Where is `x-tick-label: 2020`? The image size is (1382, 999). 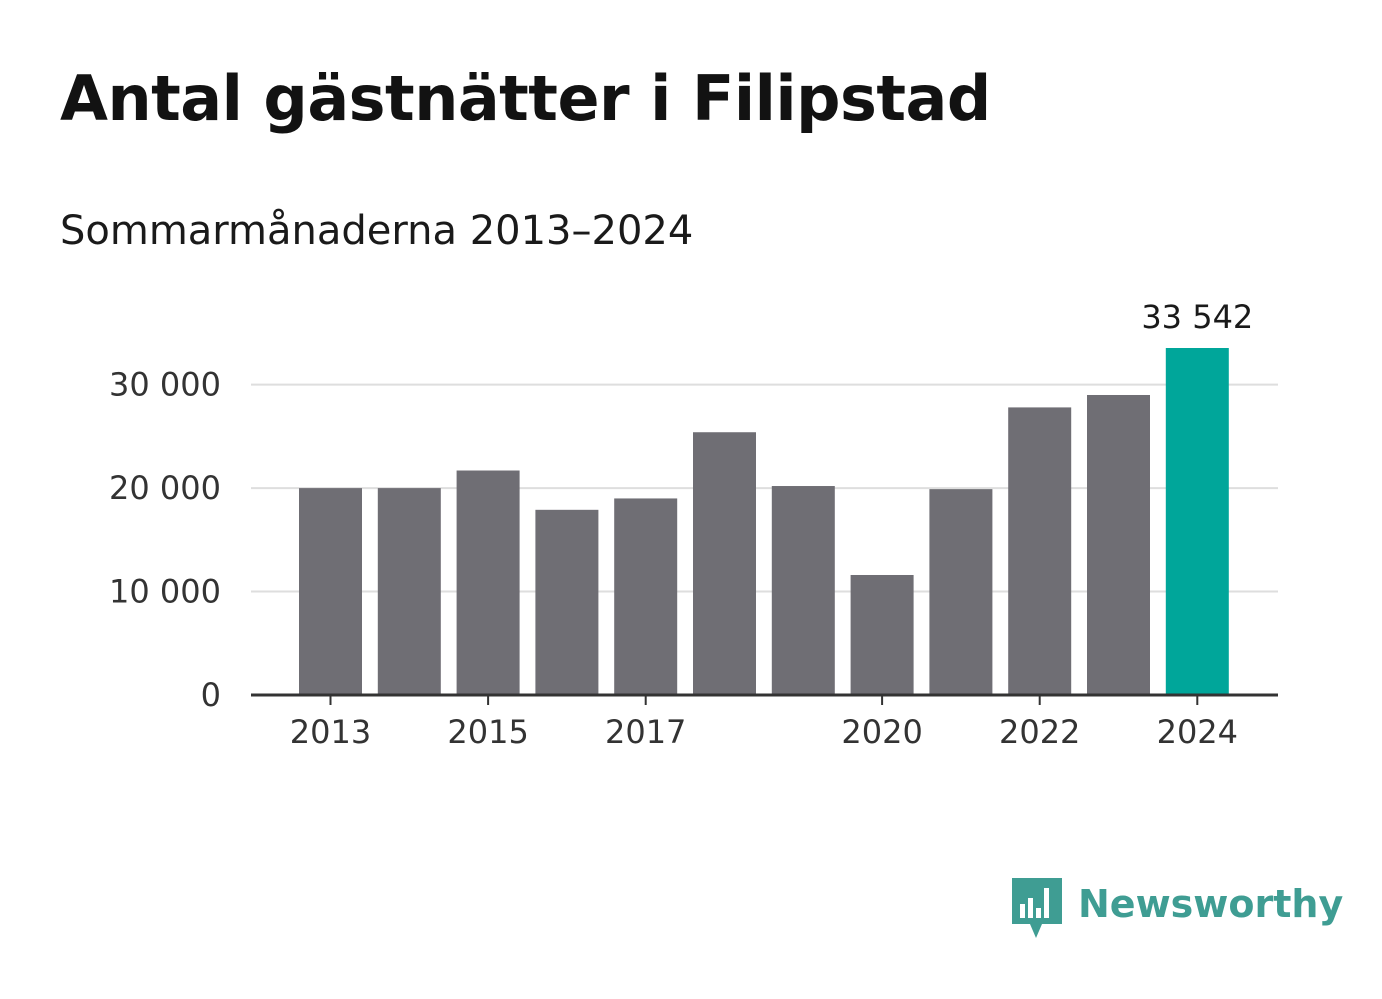 x-tick-label: 2020 is located at coordinates (881, 732).